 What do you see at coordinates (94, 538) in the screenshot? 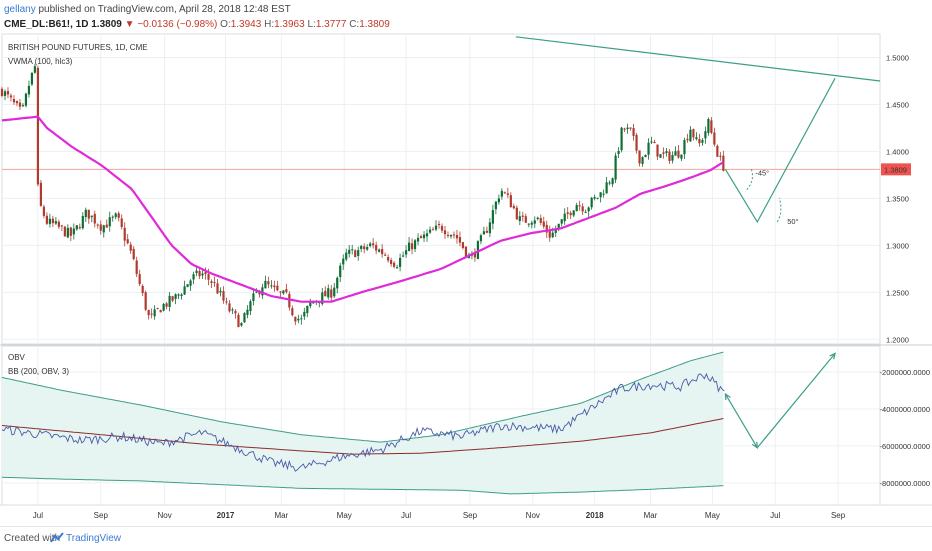
I see `tradingview-brand: TradingView` at bounding box center [94, 538].